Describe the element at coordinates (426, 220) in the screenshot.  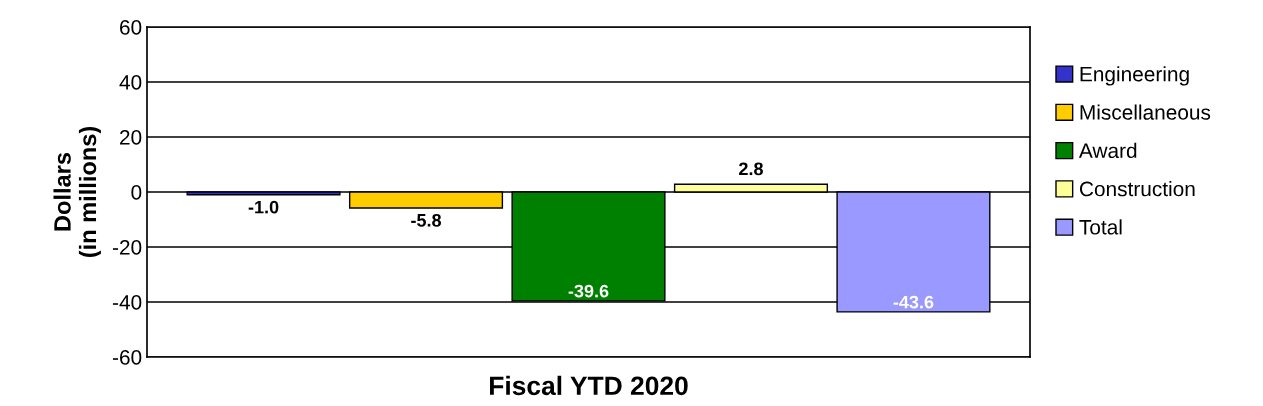
I see `data-label: -5.8` at that location.